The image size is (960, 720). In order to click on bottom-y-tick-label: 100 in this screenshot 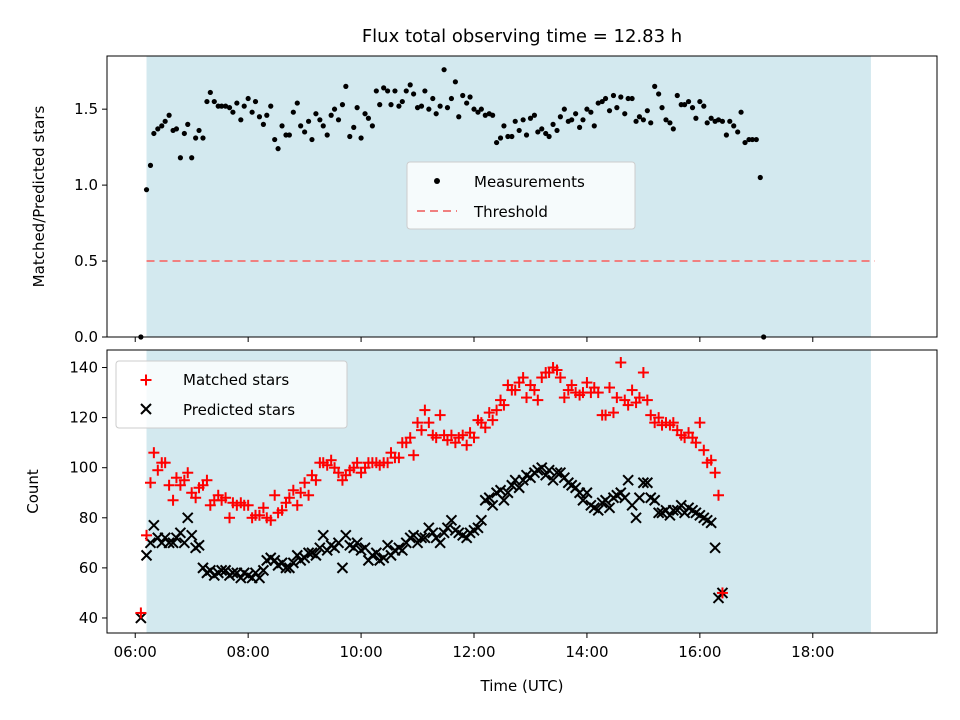, I will do `click(83, 468)`.